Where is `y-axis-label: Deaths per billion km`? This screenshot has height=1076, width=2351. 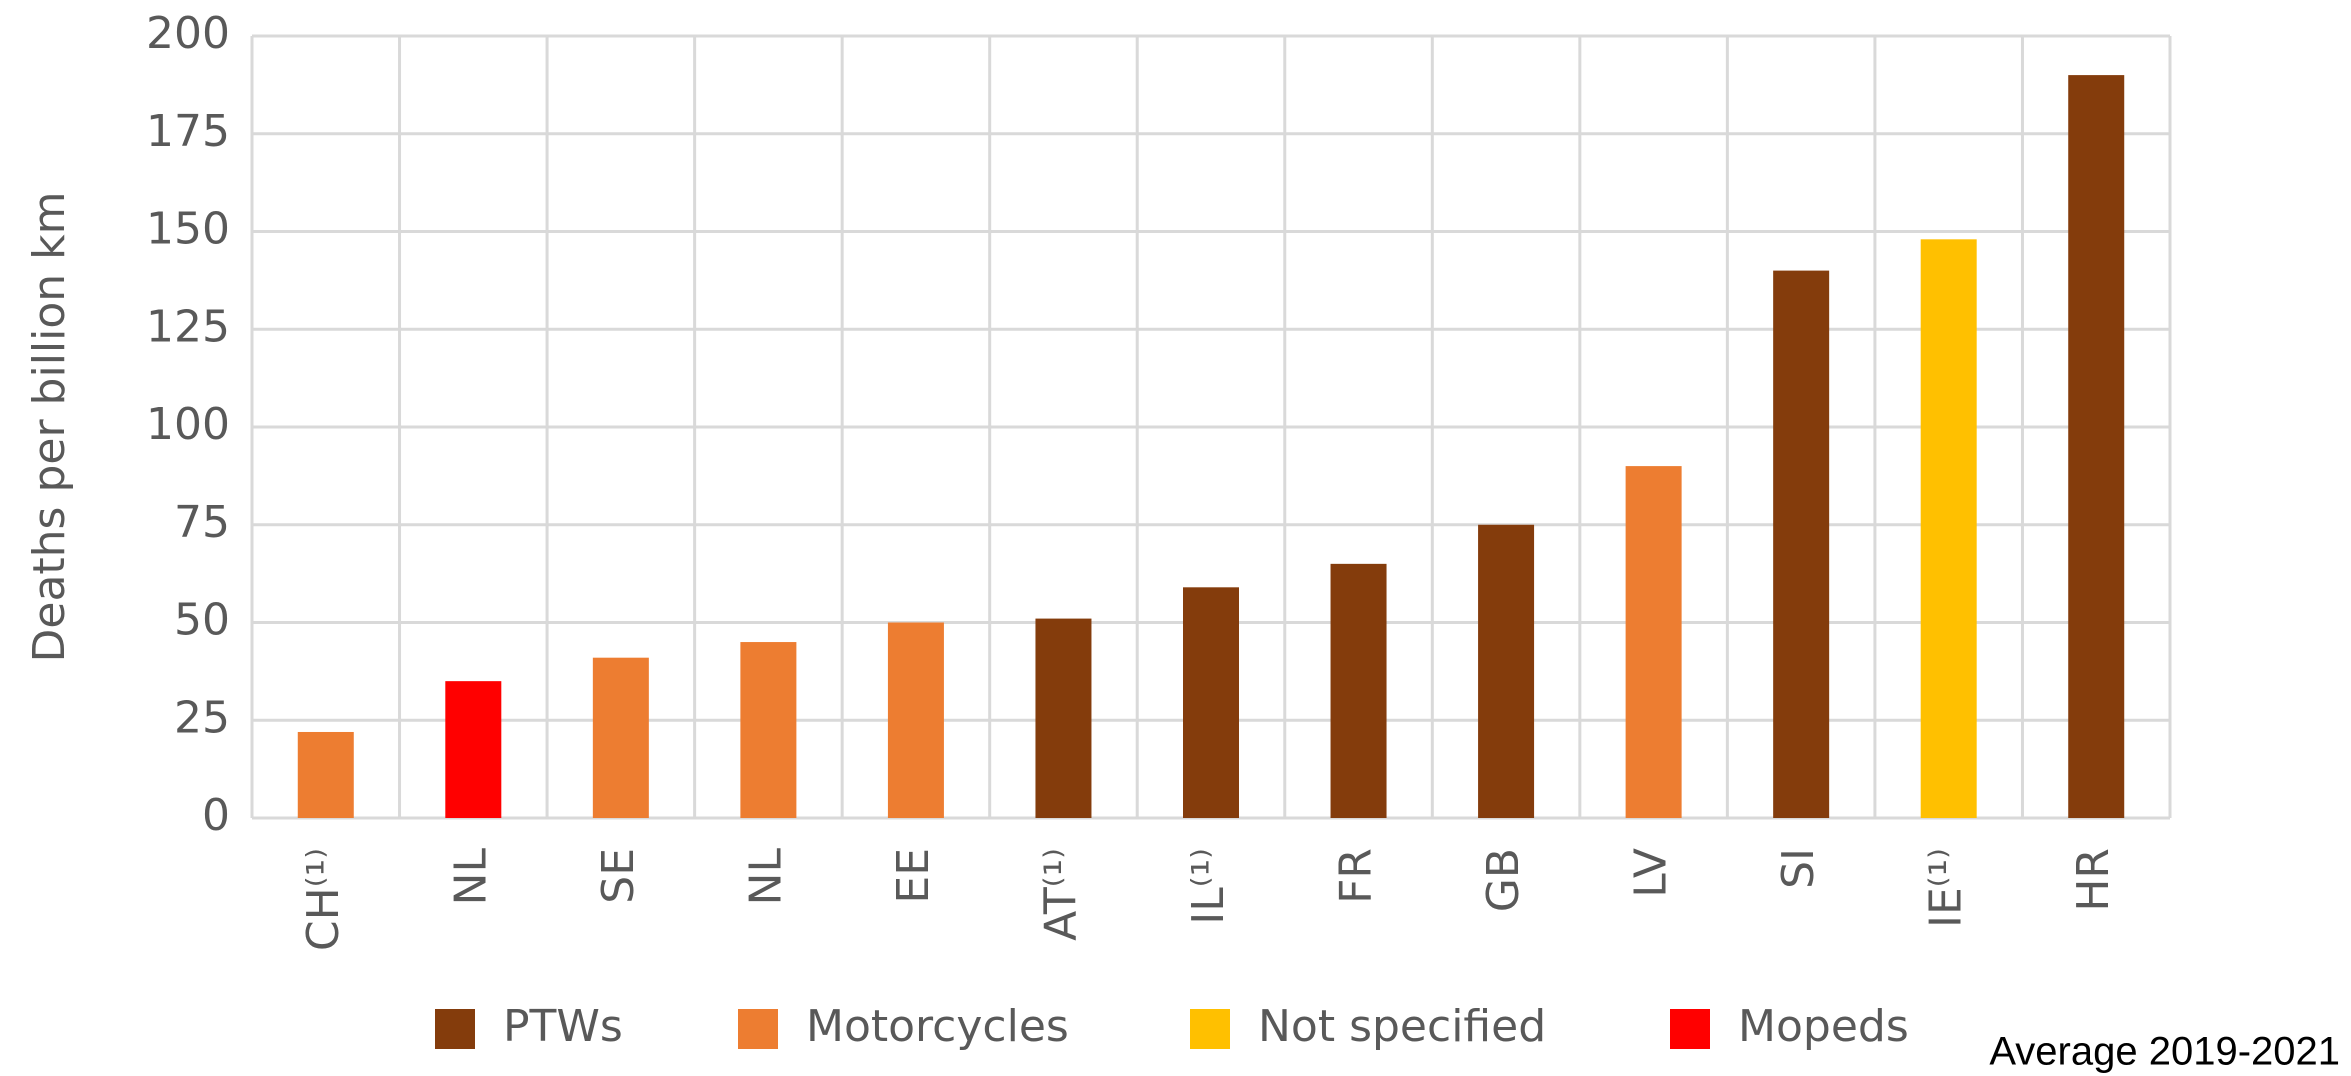 y-axis-label: Deaths per billion km is located at coordinates (49, 426).